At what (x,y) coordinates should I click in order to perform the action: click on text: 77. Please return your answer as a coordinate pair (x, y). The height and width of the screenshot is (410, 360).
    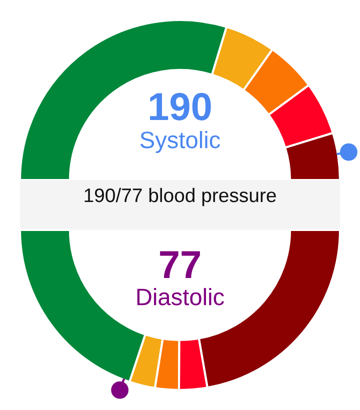
    Looking at the image, I should click on (180, 264).